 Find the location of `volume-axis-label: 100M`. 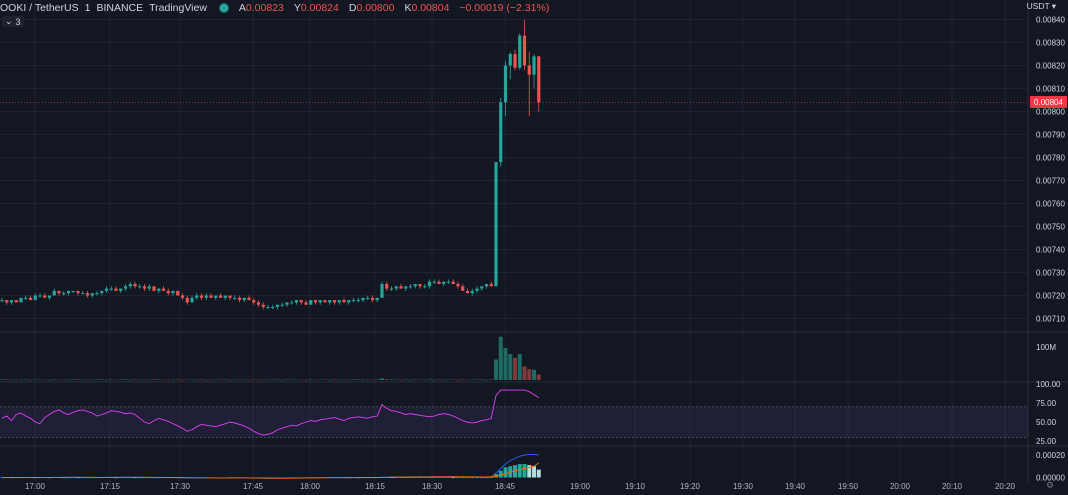

volume-axis-label: 100M is located at coordinates (1046, 347).